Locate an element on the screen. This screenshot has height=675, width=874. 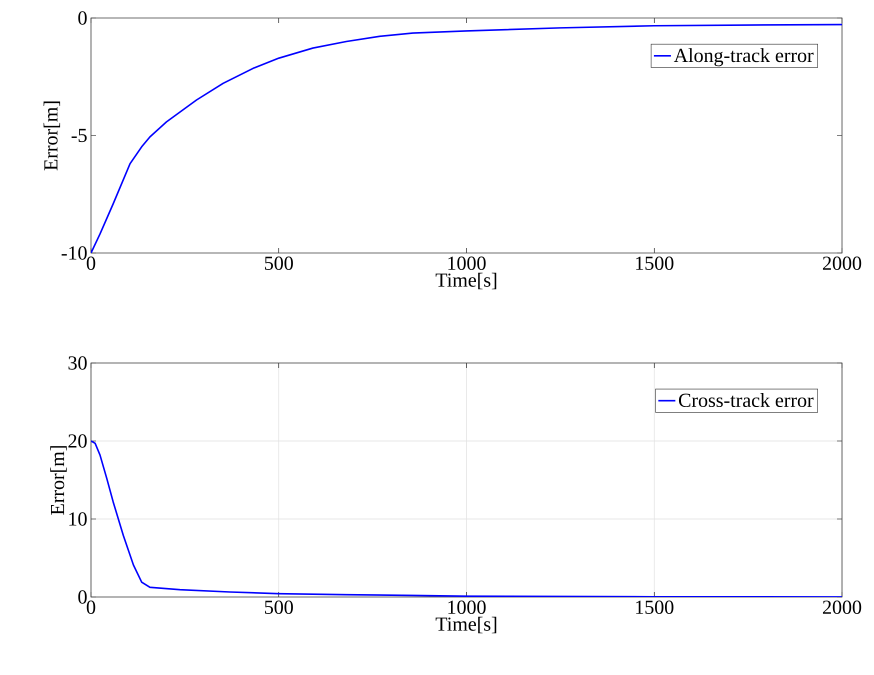
legend-label: Along-track error is located at coordinates (744, 57).